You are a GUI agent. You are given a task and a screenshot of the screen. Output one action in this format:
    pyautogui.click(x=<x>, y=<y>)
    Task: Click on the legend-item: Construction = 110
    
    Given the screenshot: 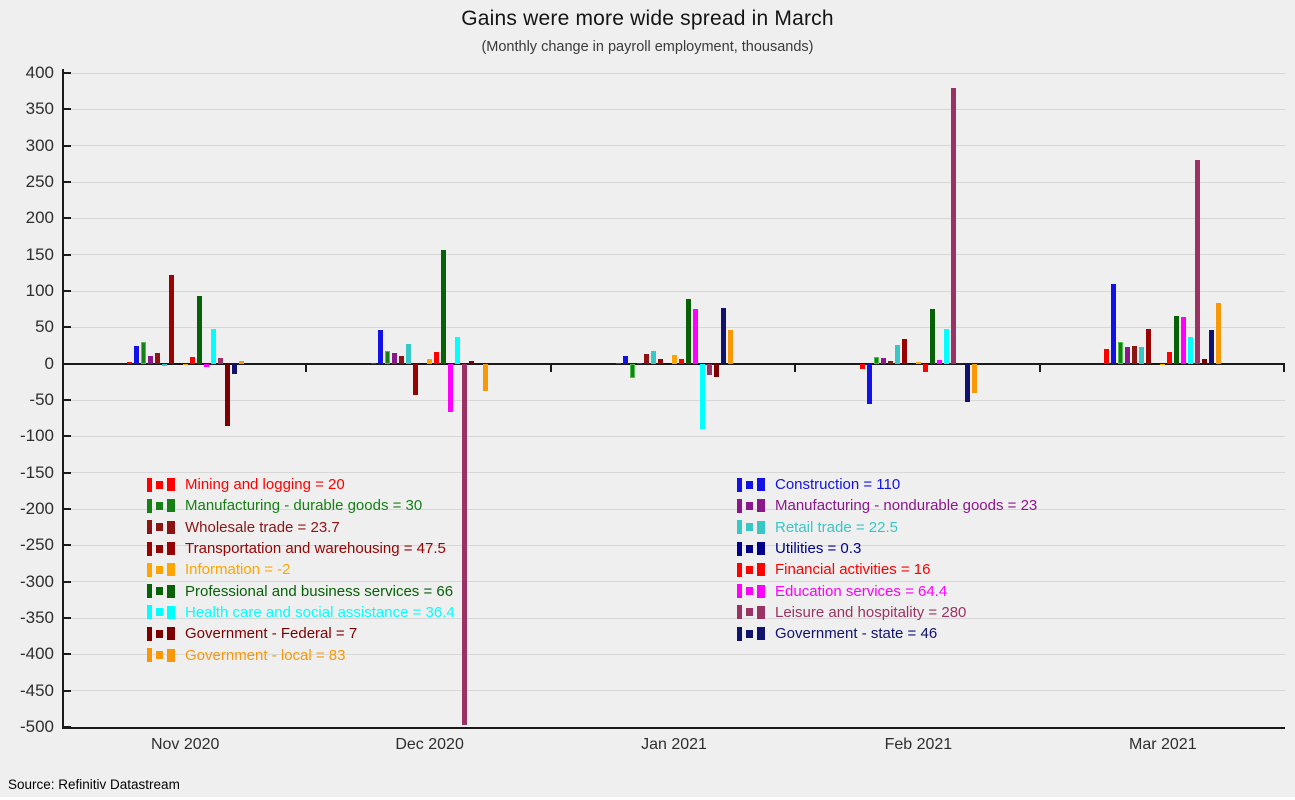 What is the action you would take?
    pyautogui.click(x=887, y=484)
    